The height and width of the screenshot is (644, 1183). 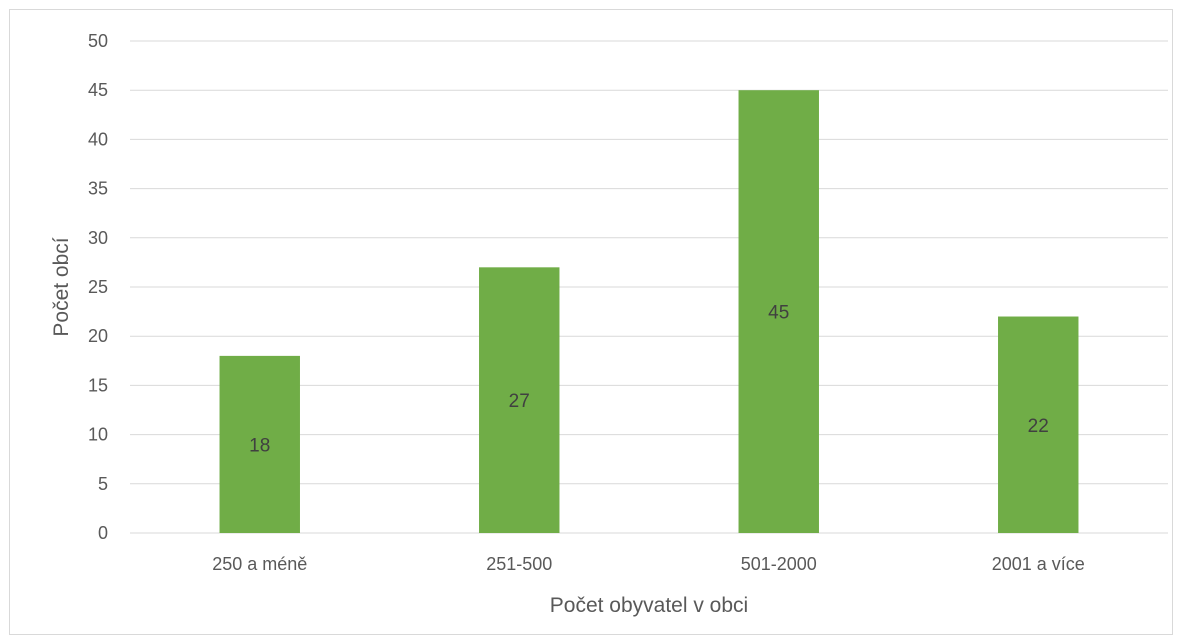 I want to click on x-tick-label: 2001 a více, so click(x=1038, y=564).